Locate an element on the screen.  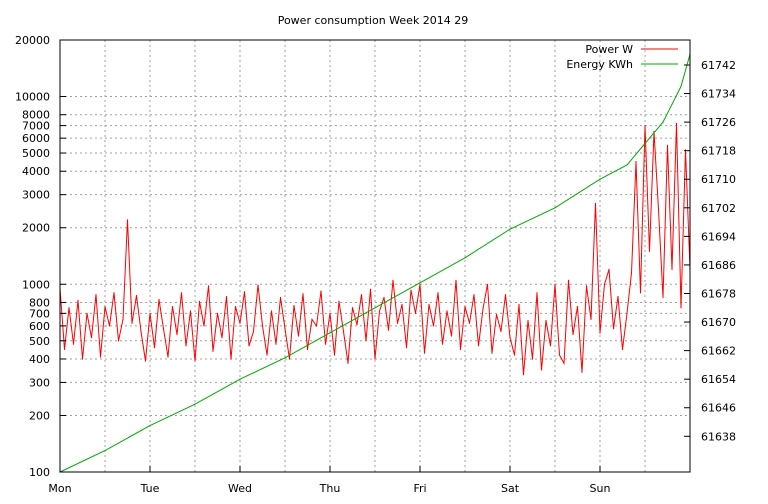
y-left-tick-label: 20000 is located at coordinates (32, 40).